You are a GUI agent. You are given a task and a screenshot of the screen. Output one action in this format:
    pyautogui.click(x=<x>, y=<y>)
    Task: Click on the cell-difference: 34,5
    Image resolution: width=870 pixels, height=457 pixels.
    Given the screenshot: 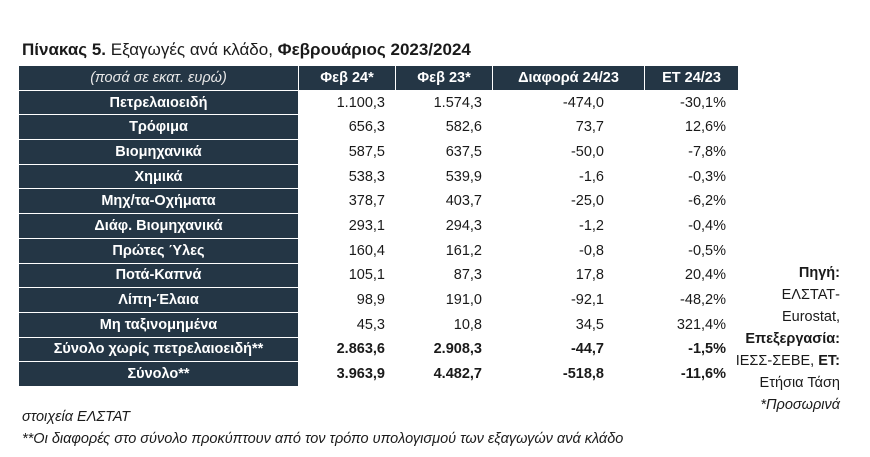 What is the action you would take?
    pyautogui.click(x=568, y=324)
    